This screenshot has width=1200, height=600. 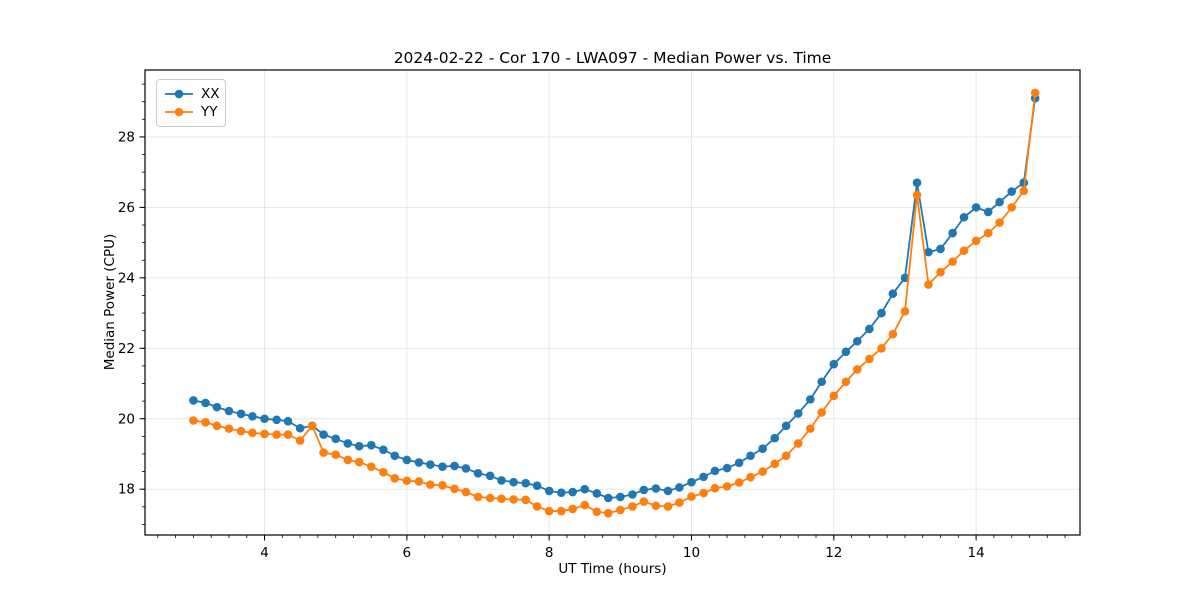 I want to click on x-tick-label: 12, so click(x=833, y=553).